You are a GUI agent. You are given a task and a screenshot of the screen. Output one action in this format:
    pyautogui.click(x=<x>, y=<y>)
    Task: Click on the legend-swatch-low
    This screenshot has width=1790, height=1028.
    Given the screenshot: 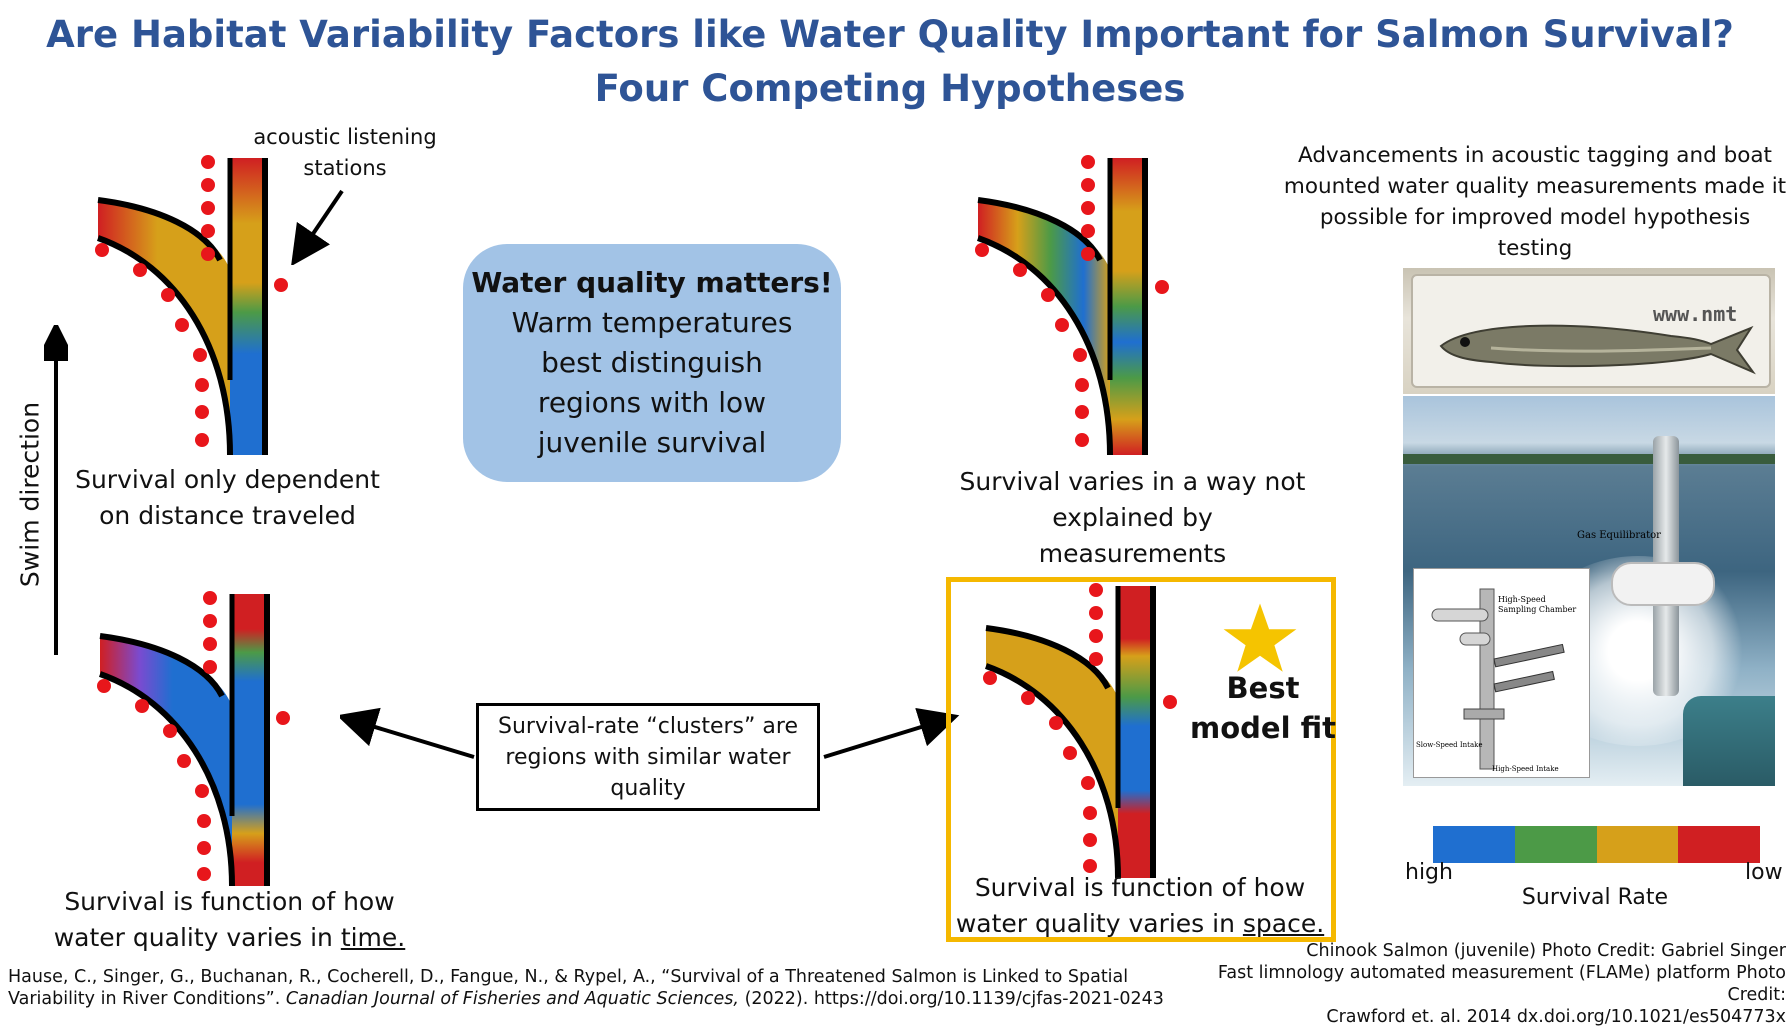 What is the action you would take?
    pyautogui.click(x=1719, y=844)
    